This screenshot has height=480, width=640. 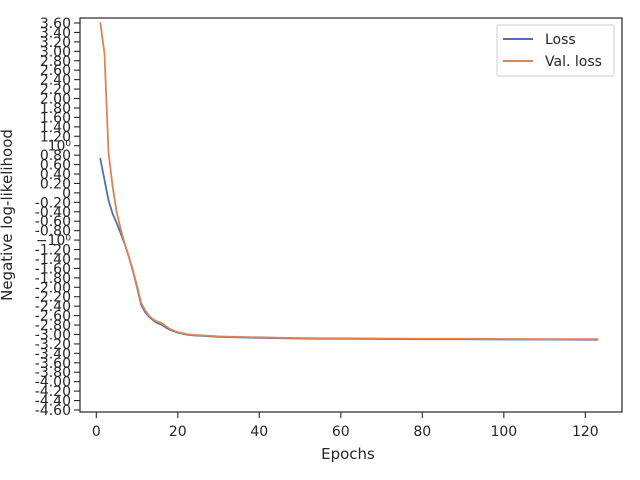 What do you see at coordinates (55, 128) in the screenshot?
I see `y-tick-label: 1.40` at bounding box center [55, 128].